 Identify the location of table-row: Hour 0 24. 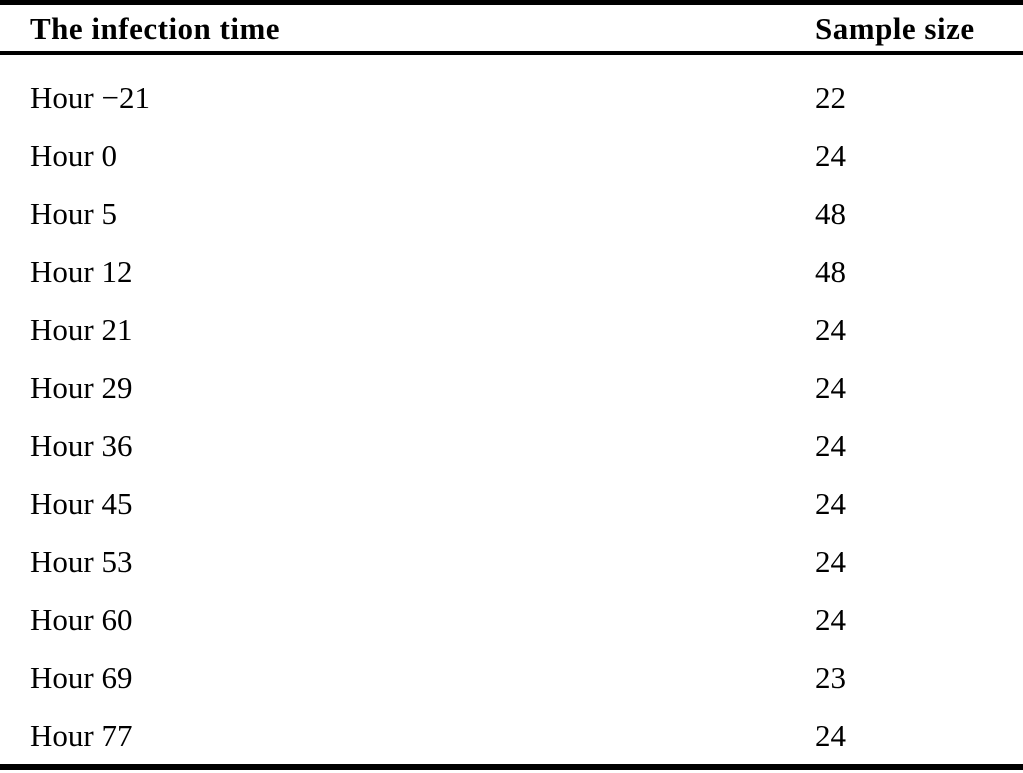
(511, 155).